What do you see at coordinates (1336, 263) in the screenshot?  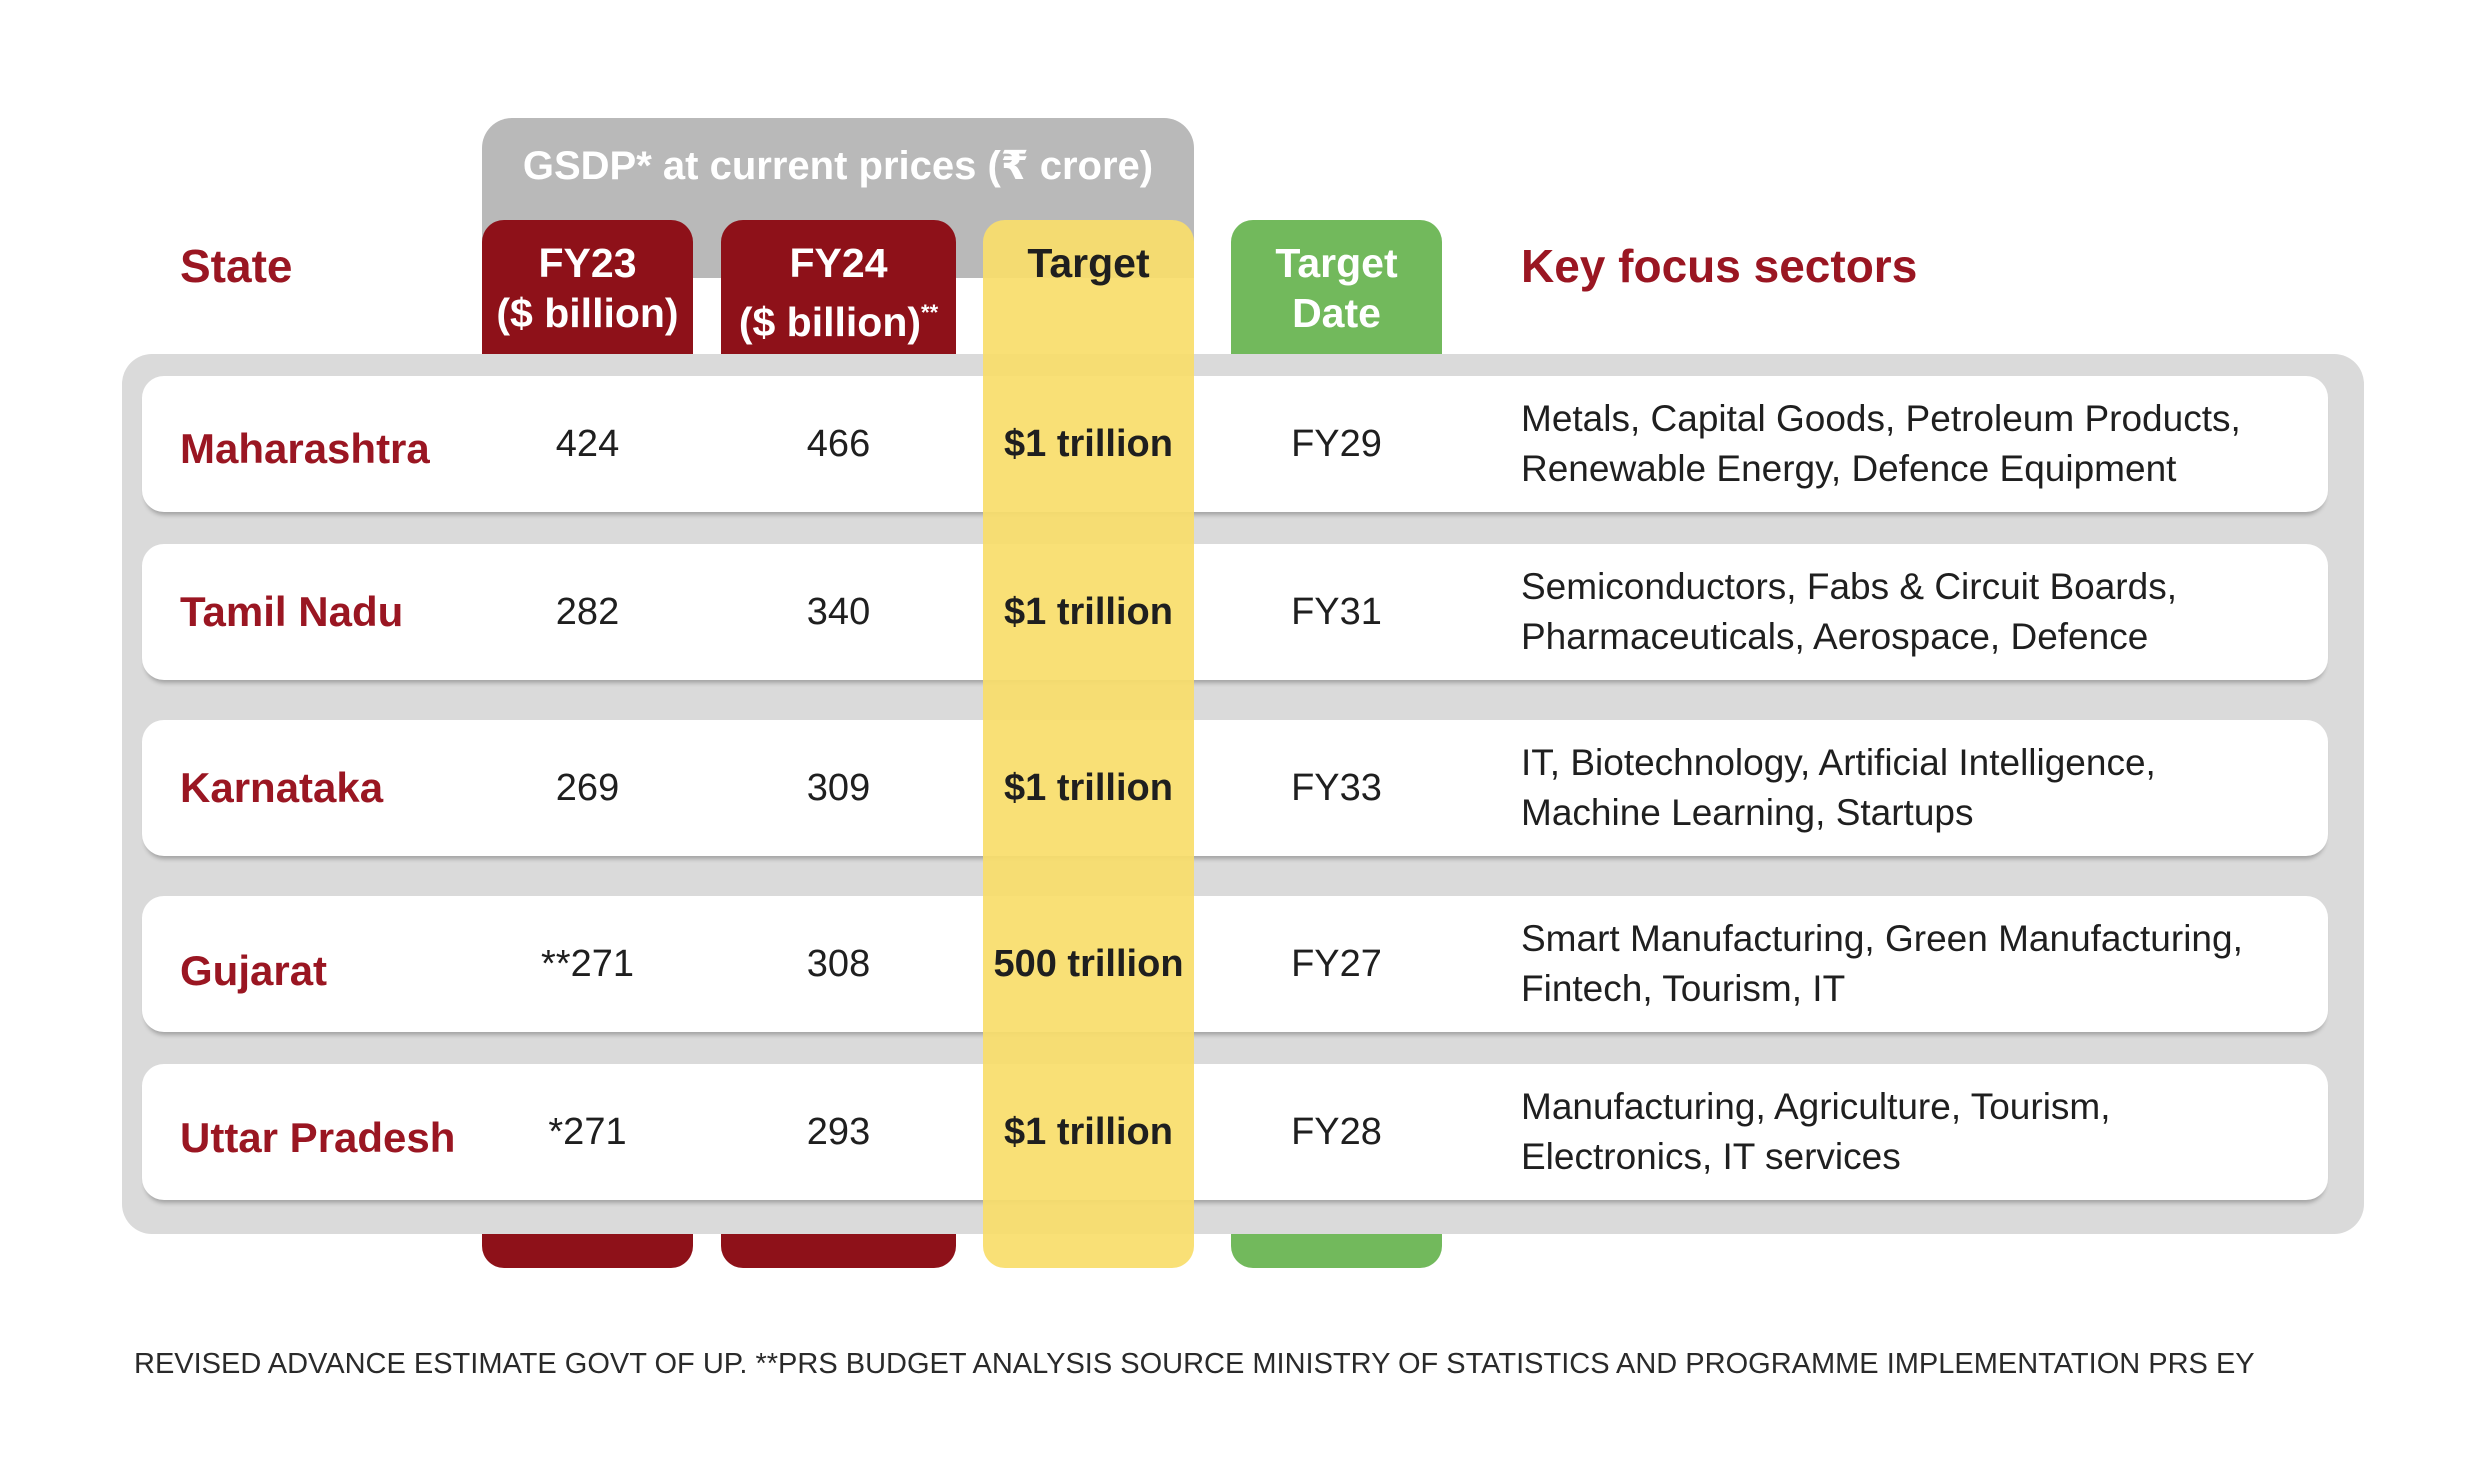 I see `header-target-date-line1: Target` at bounding box center [1336, 263].